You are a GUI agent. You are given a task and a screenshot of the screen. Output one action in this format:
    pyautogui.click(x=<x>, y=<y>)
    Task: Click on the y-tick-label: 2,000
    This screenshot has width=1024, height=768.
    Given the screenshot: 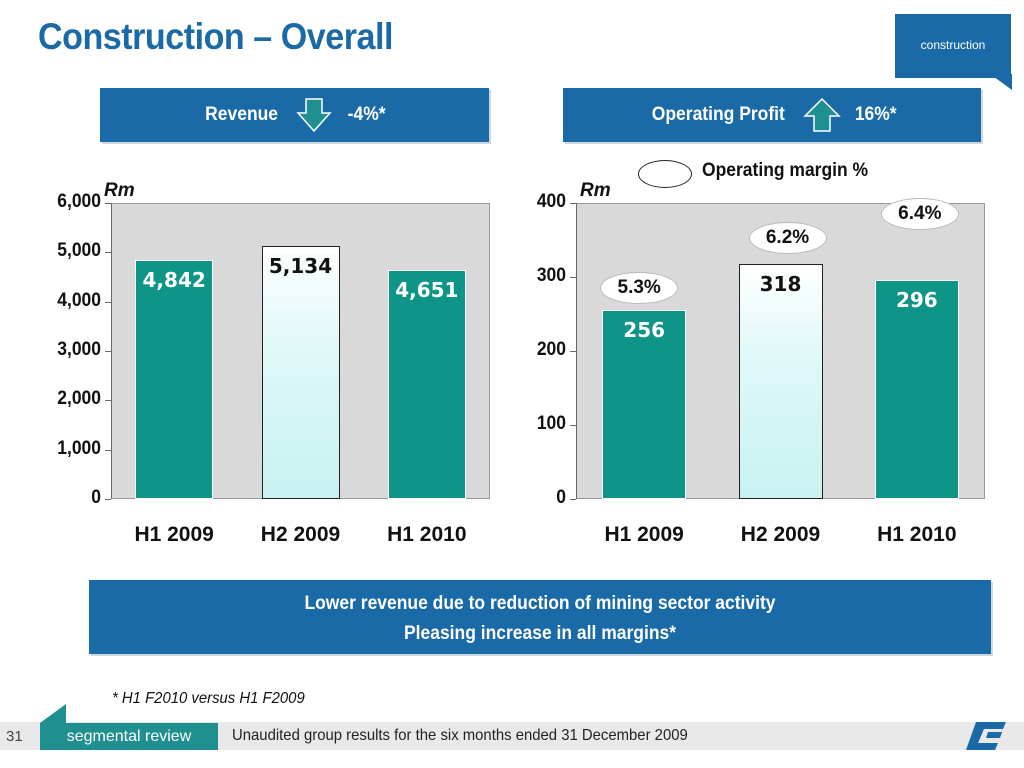 What is the action you would take?
    pyautogui.click(x=79, y=399)
    